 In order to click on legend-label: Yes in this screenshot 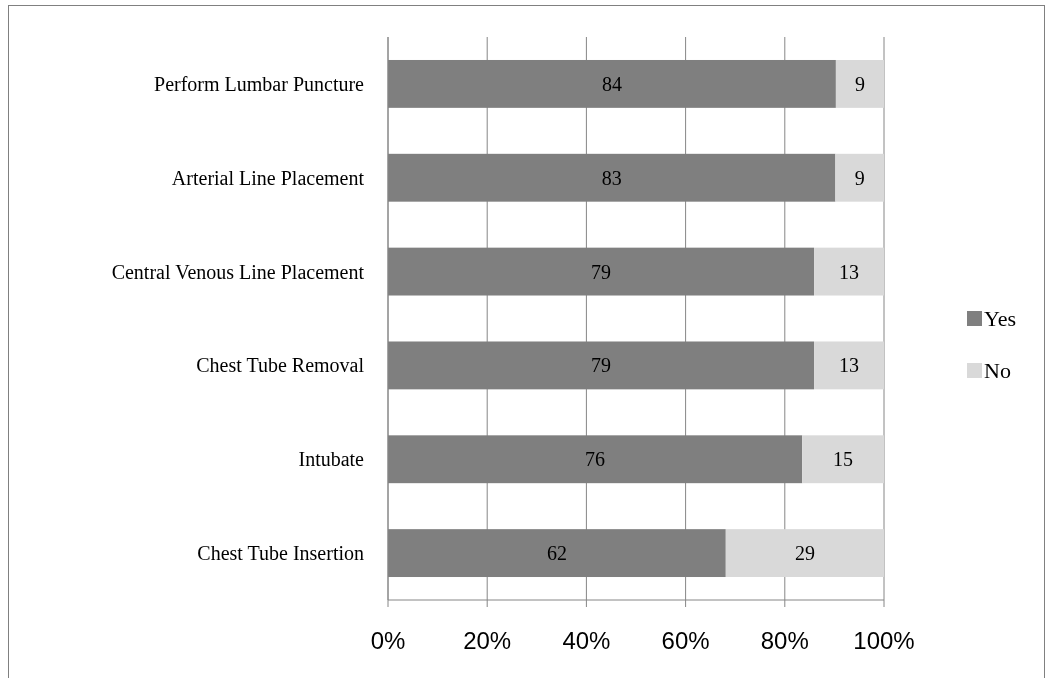, I will do `click(1000, 318)`.